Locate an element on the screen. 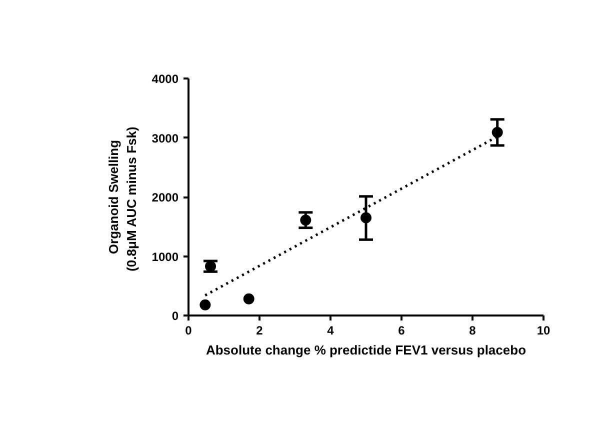 This screenshot has height=421, width=611. y-tick-label: 4000 is located at coordinates (165, 79).